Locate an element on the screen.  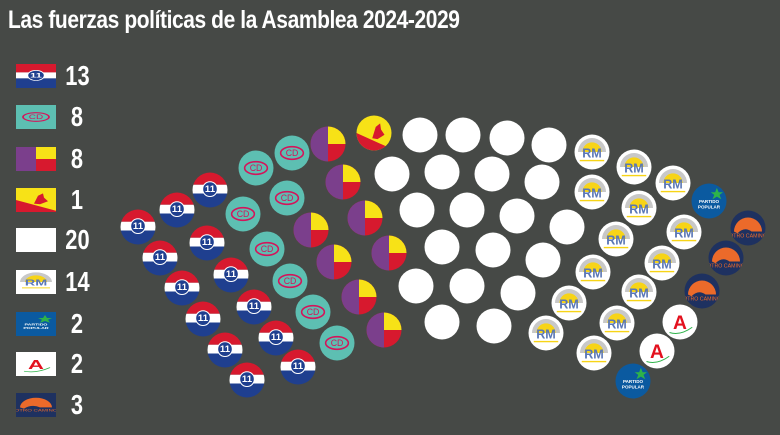
legend-flag-independent is located at coordinates (36, 240).